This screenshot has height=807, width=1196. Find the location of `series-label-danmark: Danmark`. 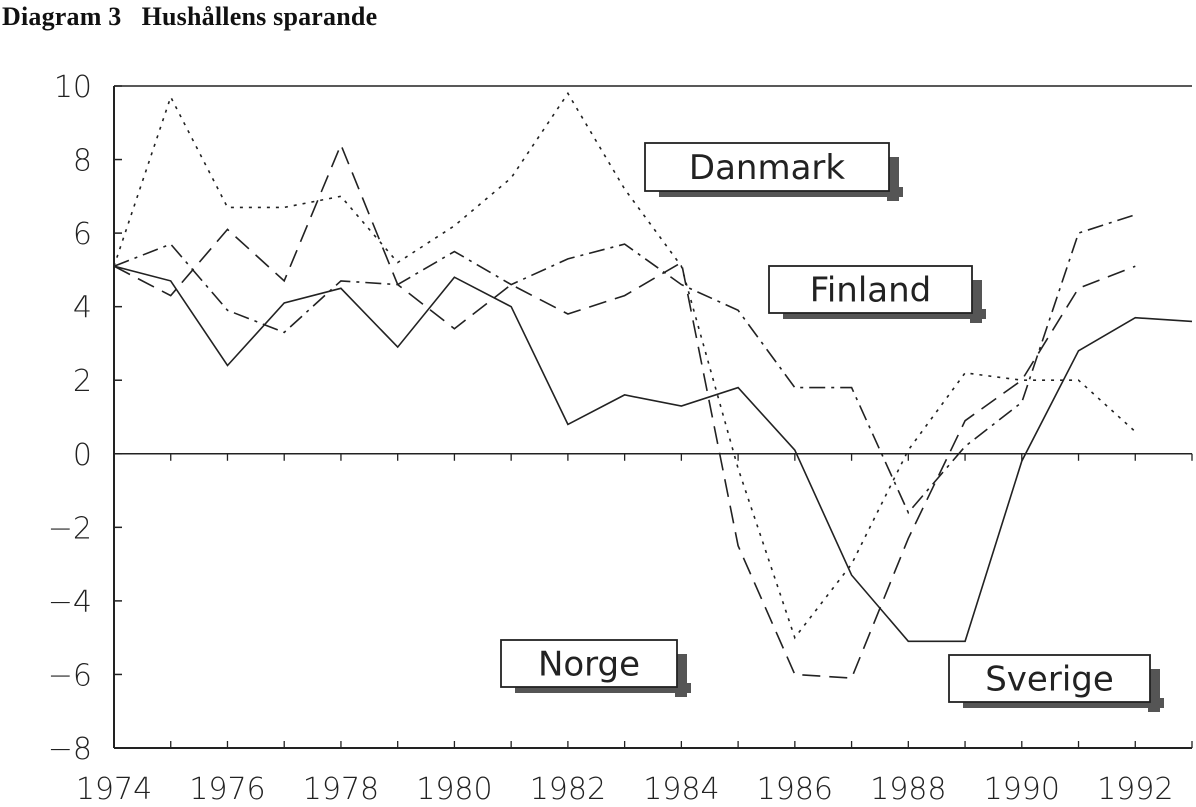

series-label-danmark: Danmark is located at coordinates (773, 171).